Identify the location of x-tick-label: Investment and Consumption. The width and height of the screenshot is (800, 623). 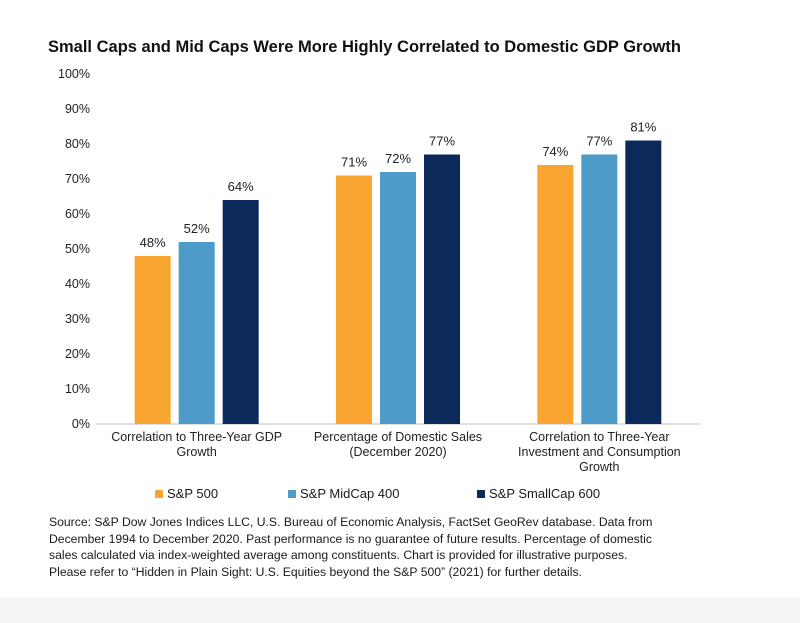
(599, 452).